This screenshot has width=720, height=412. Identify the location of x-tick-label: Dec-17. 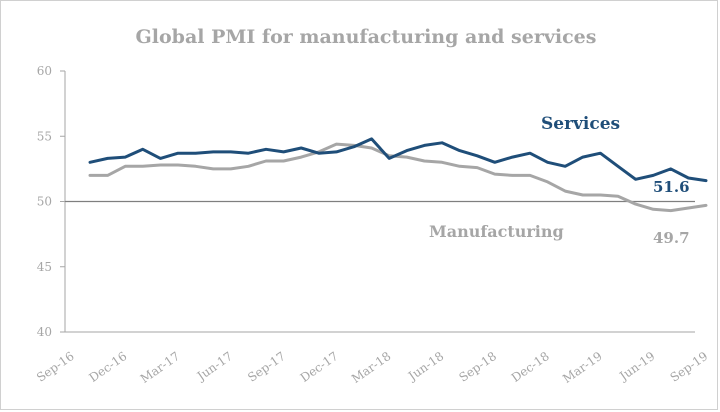
(319, 367).